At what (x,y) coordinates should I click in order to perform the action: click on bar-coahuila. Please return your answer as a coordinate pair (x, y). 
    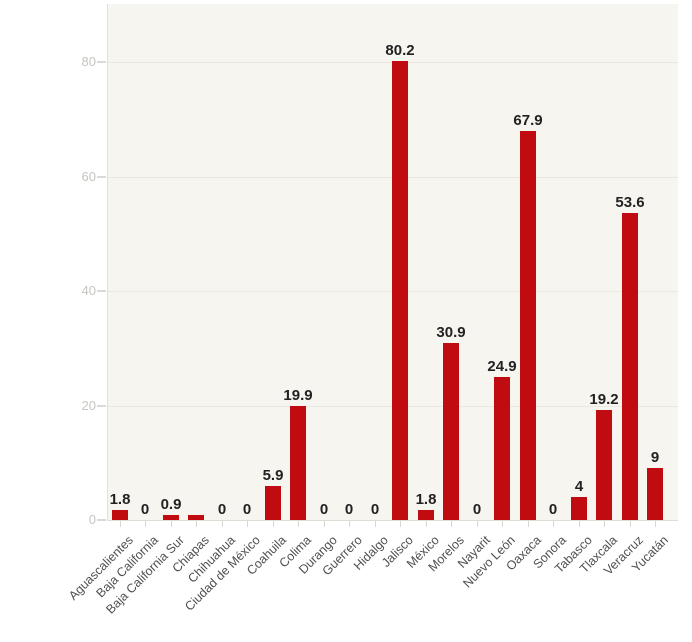
    Looking at the image, I should click on (273, 503).